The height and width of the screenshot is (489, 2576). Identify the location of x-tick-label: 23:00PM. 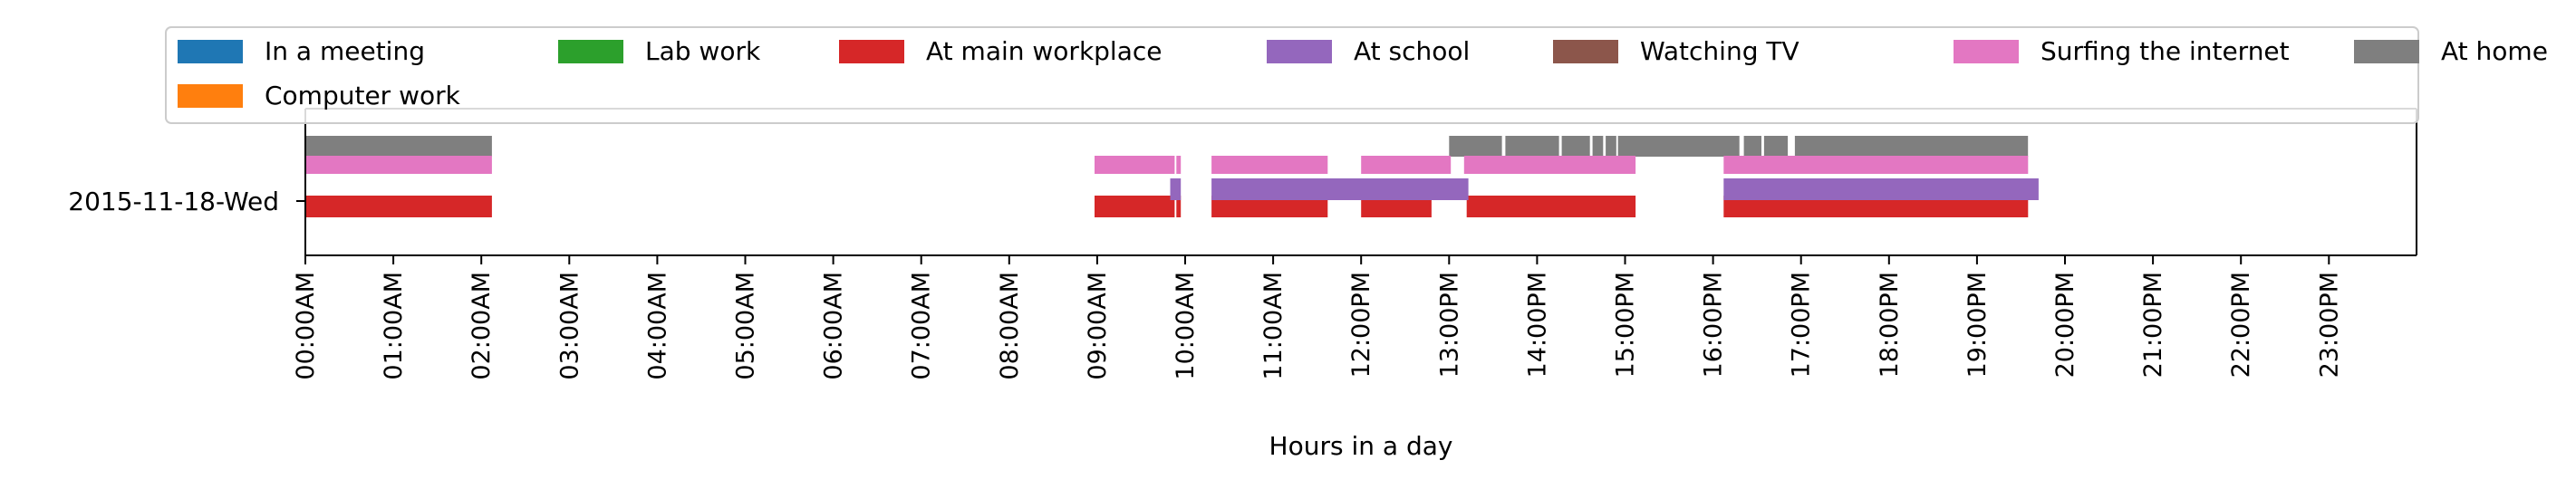
(2329, 325).